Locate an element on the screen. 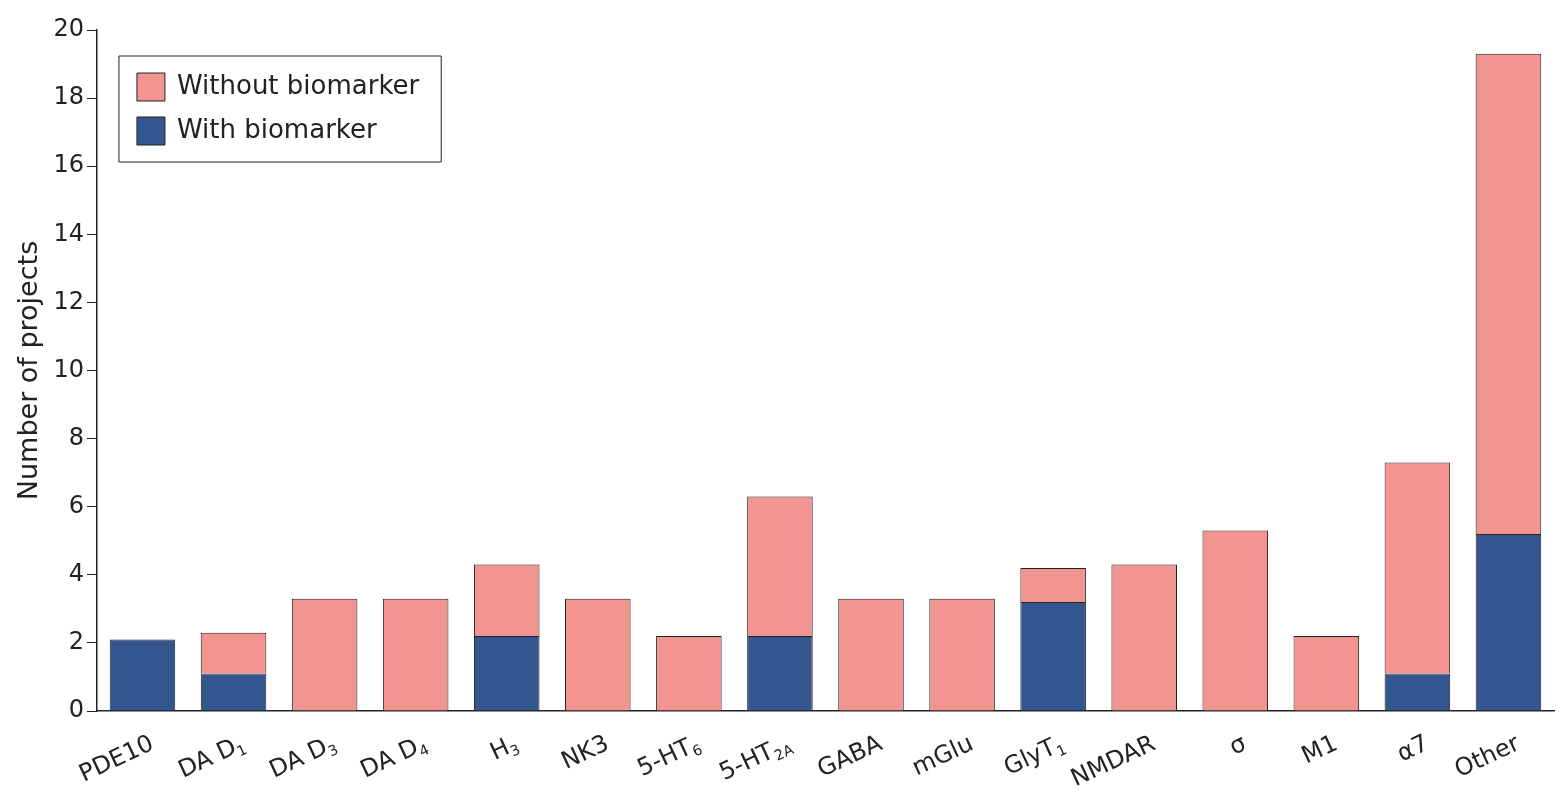 The image size is (1562, 811). x-tick-label: 5-HT6 is located at coordinates (668, 757).